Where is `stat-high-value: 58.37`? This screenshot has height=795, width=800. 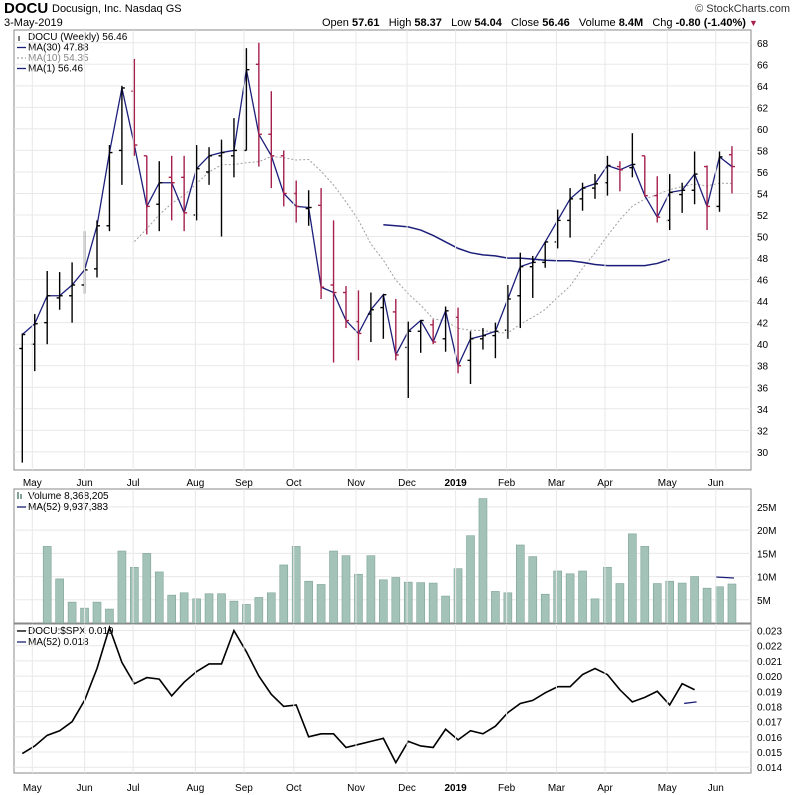
stat-high-value: 58.37 is located at coordinates (428, 23).